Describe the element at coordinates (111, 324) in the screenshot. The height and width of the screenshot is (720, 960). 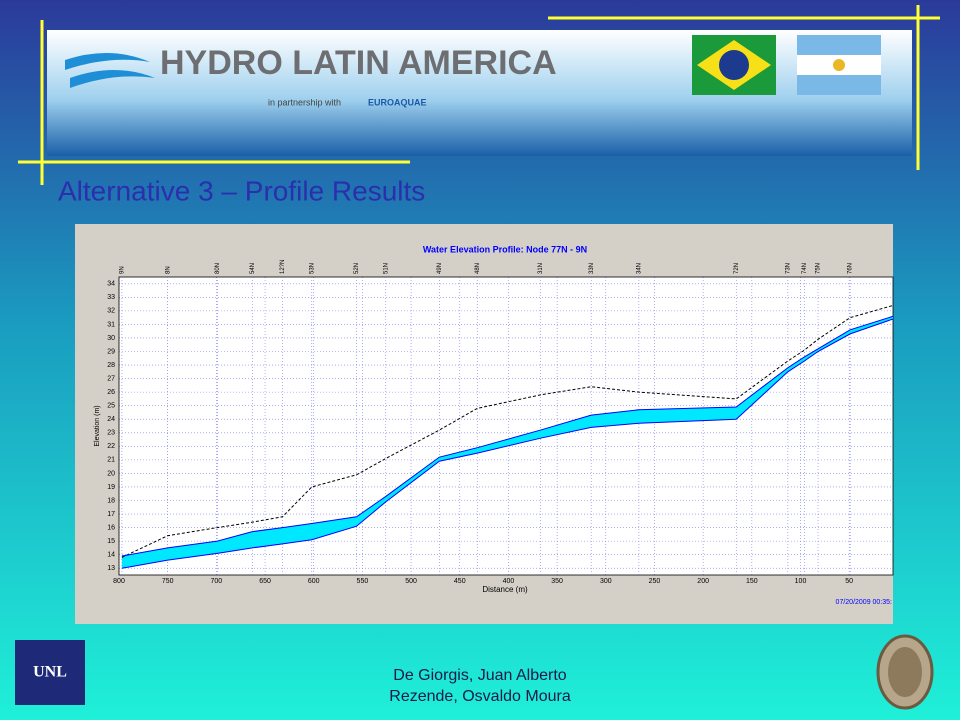
I see `y-tick-label: 31` at that location.